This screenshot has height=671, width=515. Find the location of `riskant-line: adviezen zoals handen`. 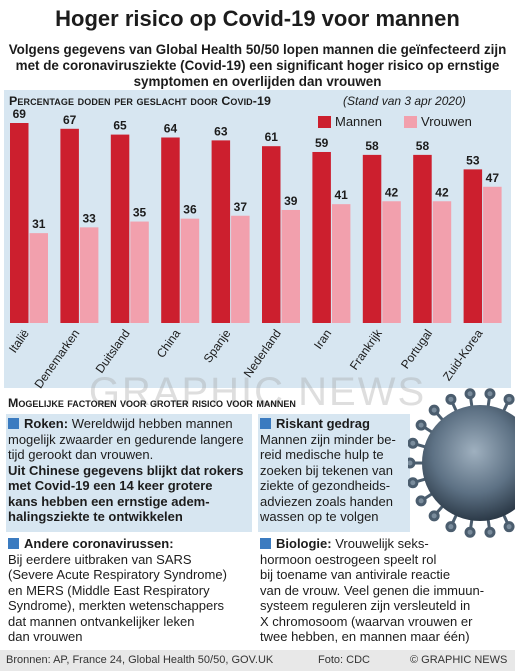

riskant-line: adviezen zoals handen is located at coordinates (326, 501).